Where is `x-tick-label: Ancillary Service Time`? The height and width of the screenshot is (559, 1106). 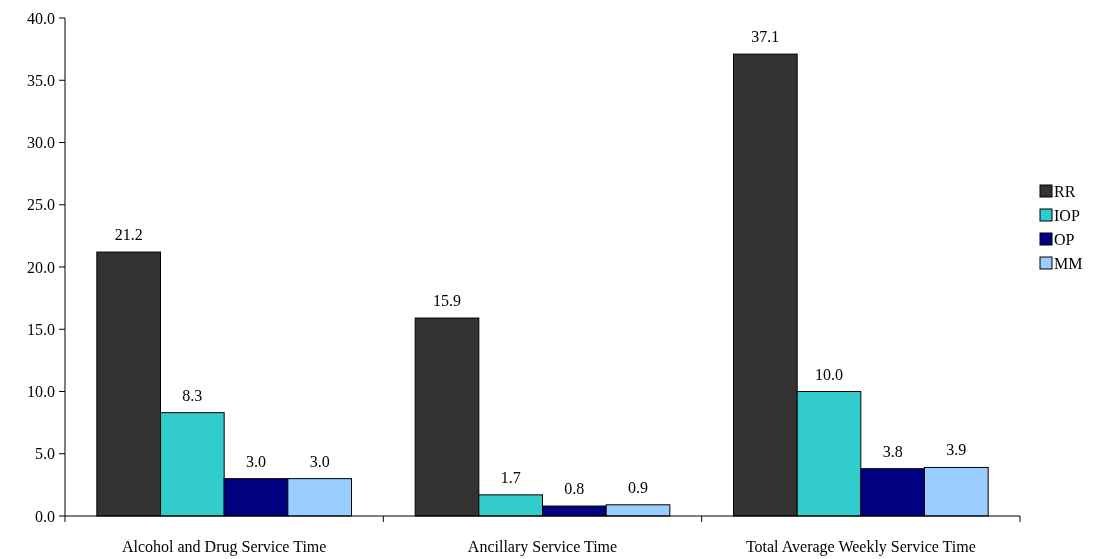
x-tick-label: Ancillary Service Time is located at coordinates (542, 547).